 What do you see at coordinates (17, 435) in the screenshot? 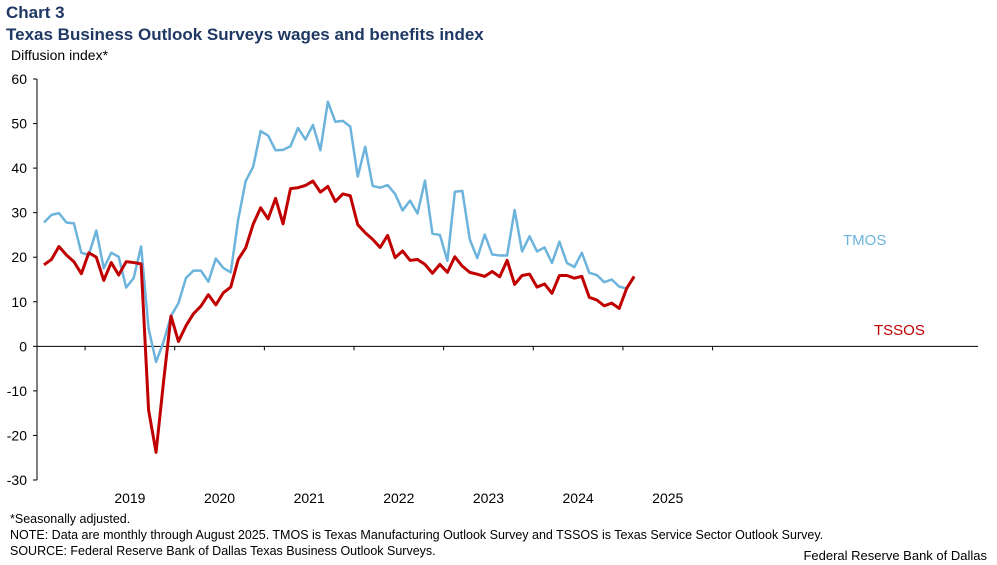
I see `y-tick-label: -20` at bounding box center [17, 435].